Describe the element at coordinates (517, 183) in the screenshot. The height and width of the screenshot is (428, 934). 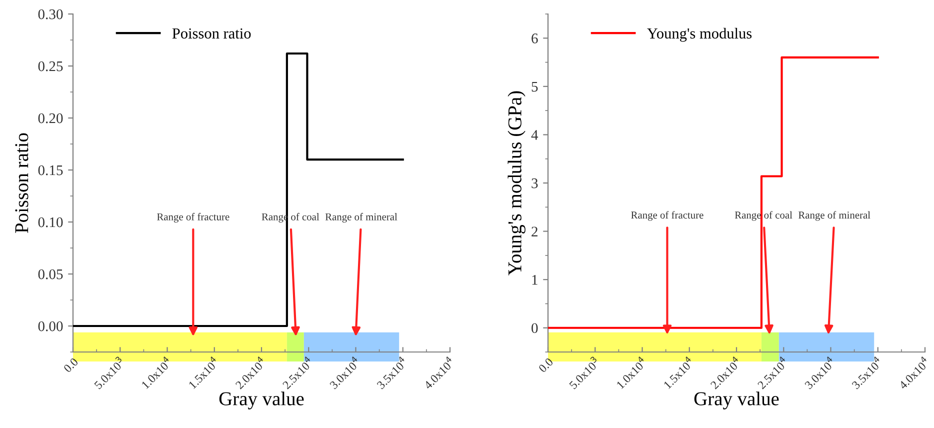
I see `y-axis-title: Young's modulus (GPa)` at that location.